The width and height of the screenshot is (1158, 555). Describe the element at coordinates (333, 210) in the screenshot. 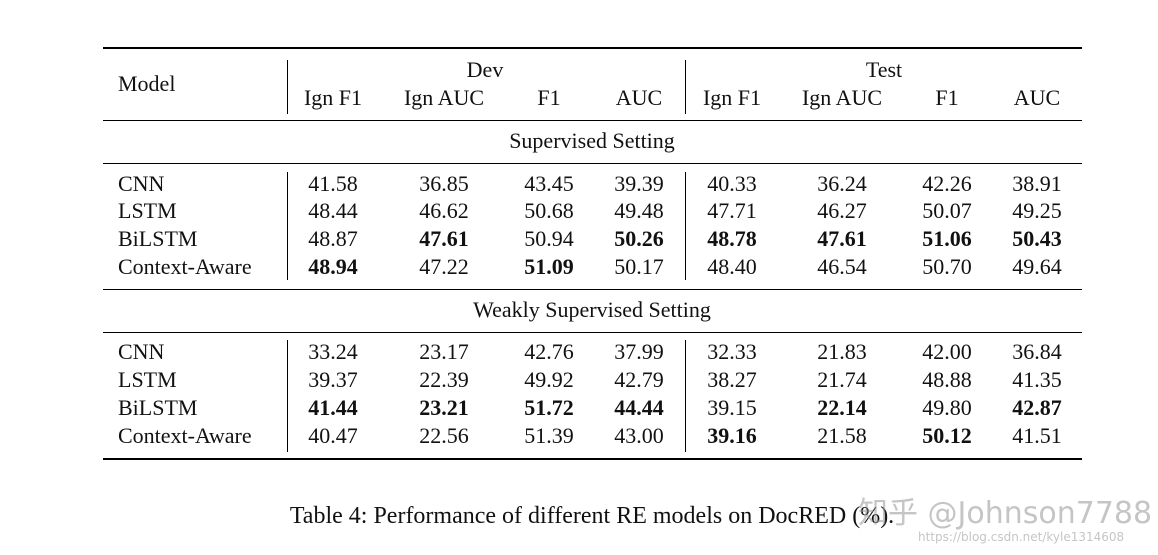

I see `cell: 48.44` at that location.